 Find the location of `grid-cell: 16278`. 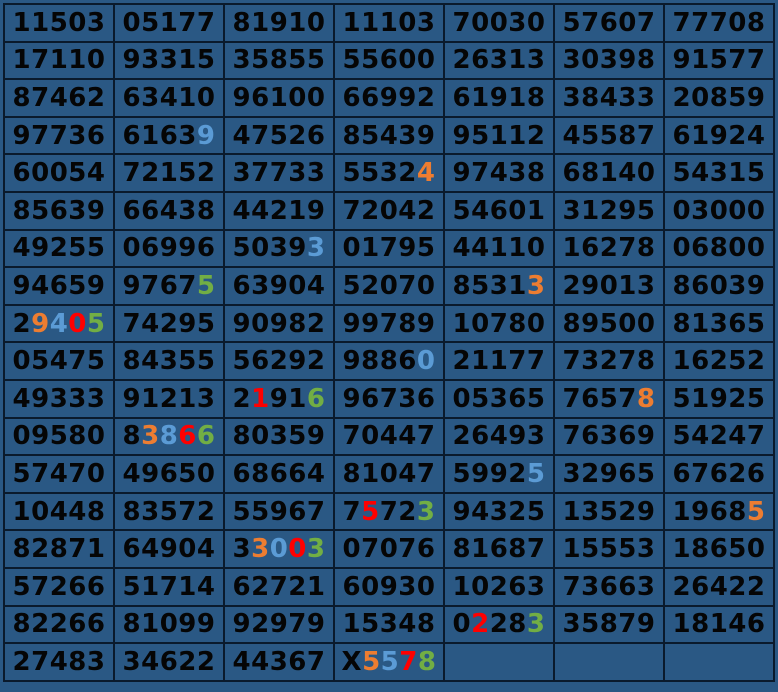

grid-cell: 16278 is located at coordinates (609, 248).